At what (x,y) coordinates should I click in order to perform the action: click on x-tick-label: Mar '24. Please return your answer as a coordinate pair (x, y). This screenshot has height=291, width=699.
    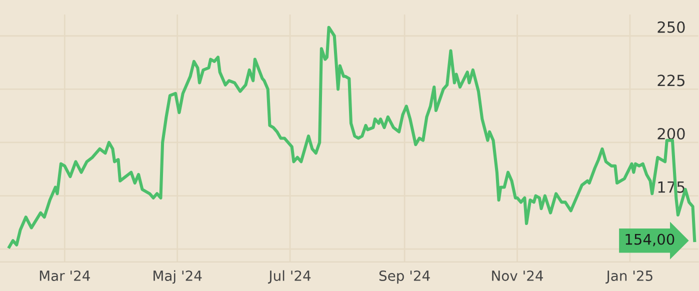
    Looking at the image, I should click on (65, 275).